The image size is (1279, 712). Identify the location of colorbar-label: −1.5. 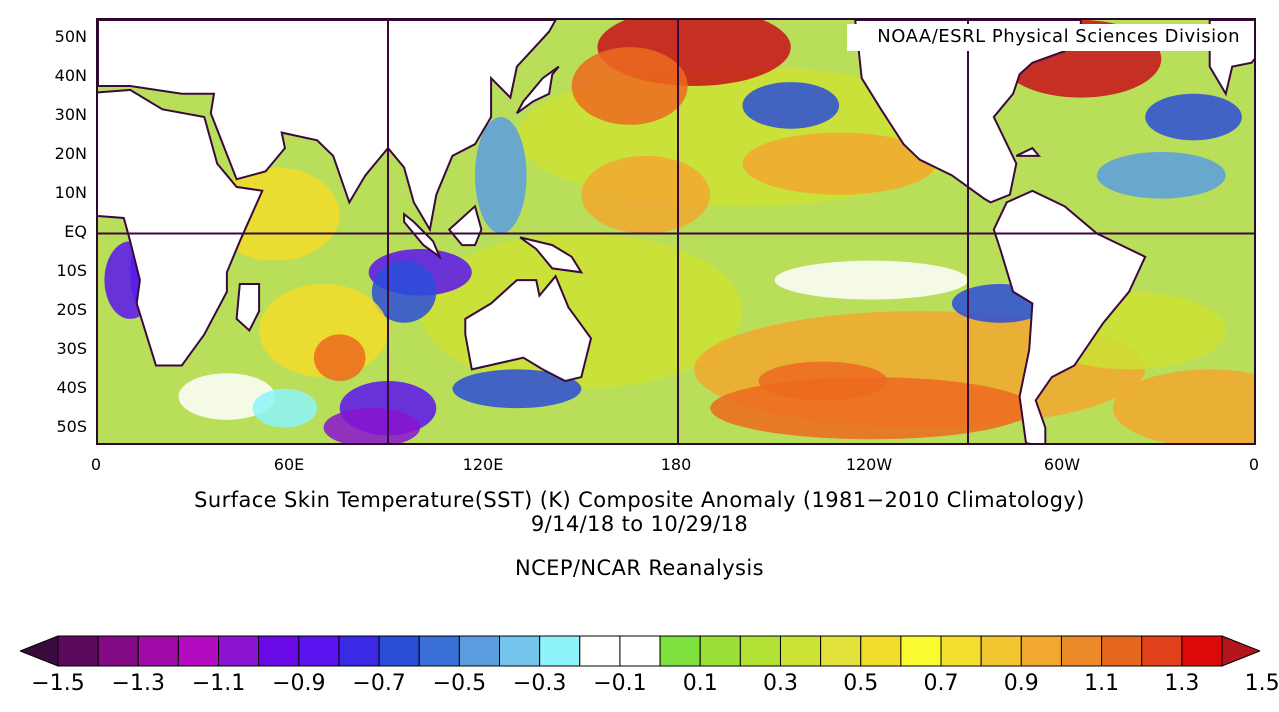
(58, 683).